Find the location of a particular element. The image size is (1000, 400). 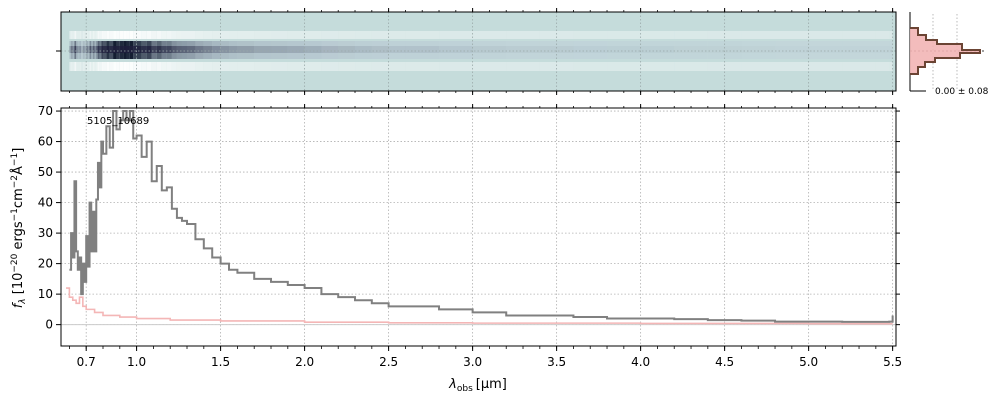

y-tick-label: 40 is located at coordinates (45, 203).